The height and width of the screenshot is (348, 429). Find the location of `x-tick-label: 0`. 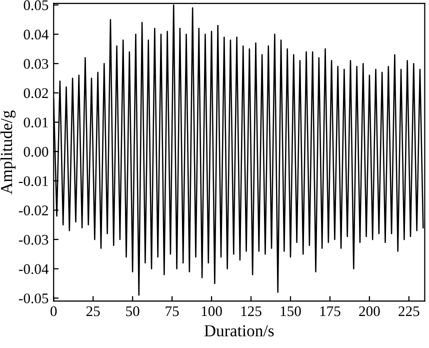

x-tick-label: 0 is located at coordinates (53, 311).